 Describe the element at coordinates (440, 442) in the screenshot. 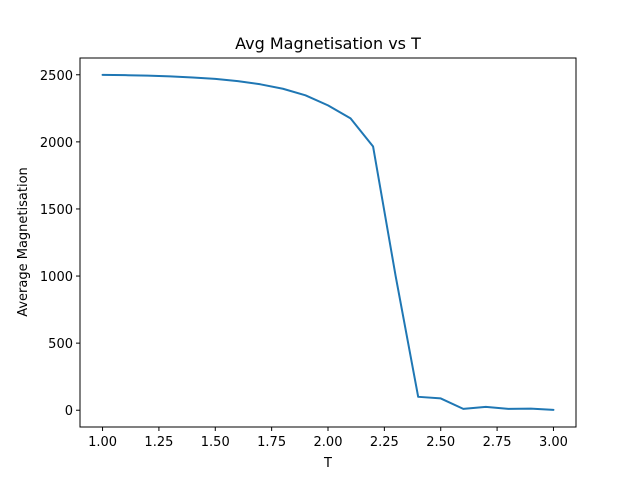

I see `x-tick-label: 2.50` at that location.